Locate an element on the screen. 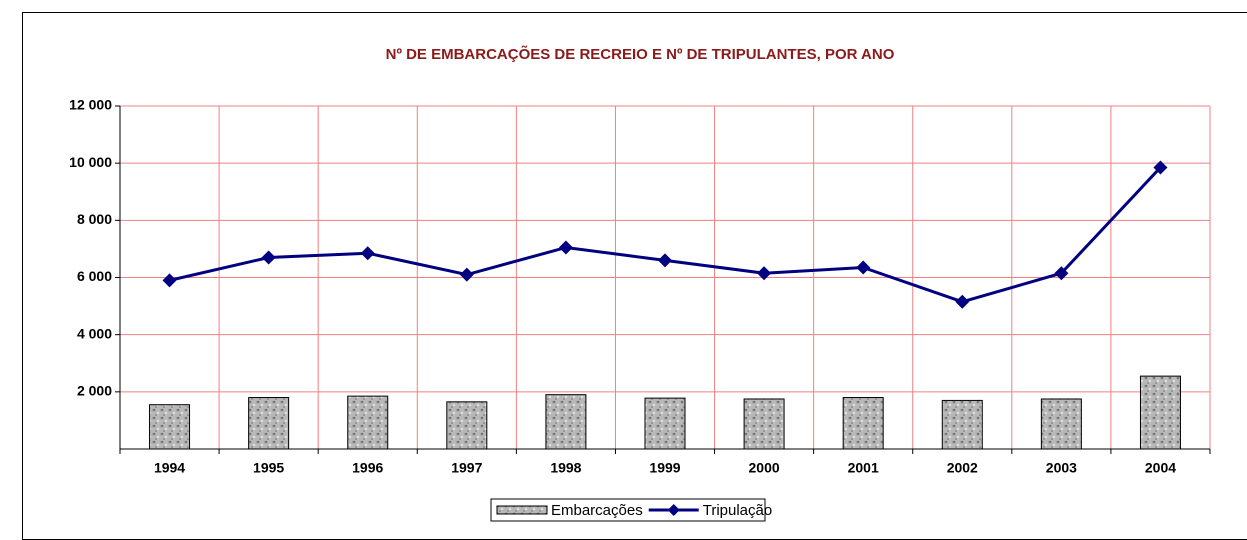 This screenshot has height=540, width=1247. x-tick-label: 1996 is located at coordinates (367, 468).